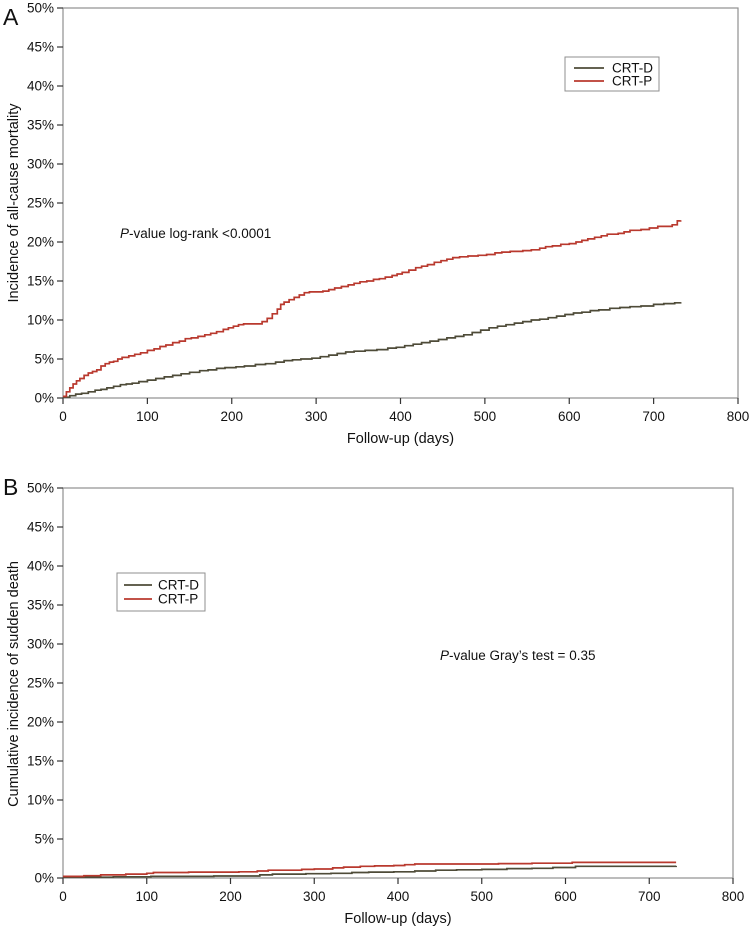  Describe the element at coordinates (11, 17) in the screenshot. I see `panel-letter-A: A` at that location.